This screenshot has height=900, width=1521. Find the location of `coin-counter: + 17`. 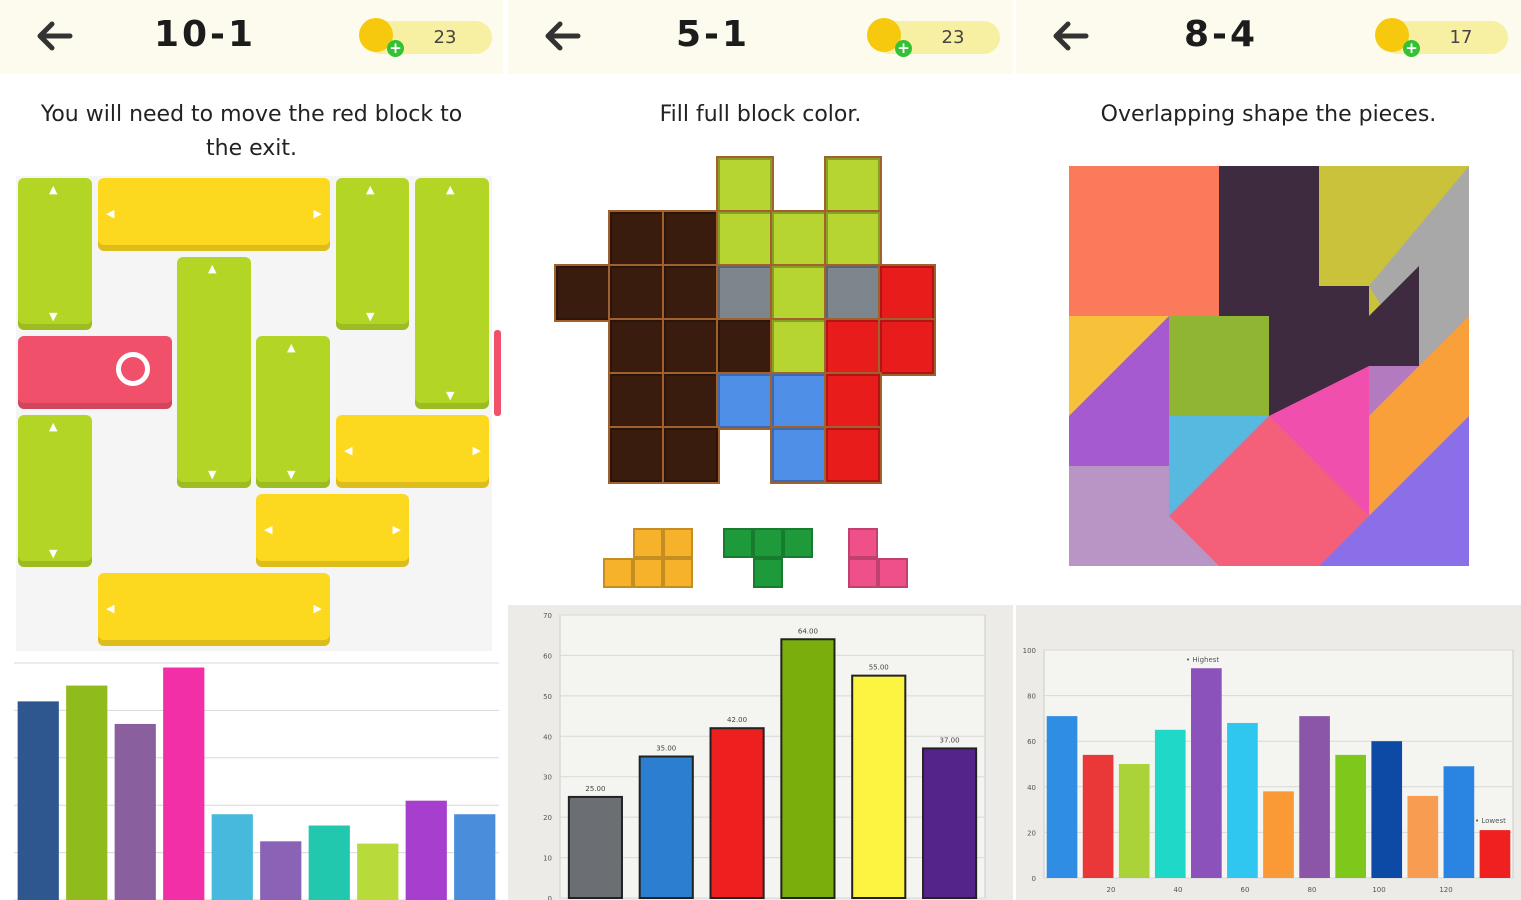

coin-counter: + 17 is located at coordinates (1441, 37).